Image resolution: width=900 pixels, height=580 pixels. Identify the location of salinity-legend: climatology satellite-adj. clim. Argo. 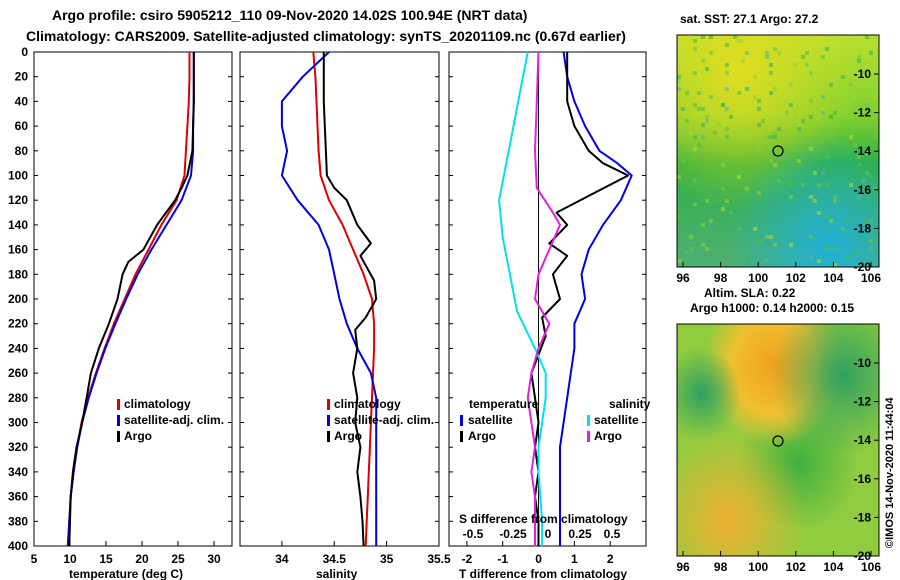
(380, 420).